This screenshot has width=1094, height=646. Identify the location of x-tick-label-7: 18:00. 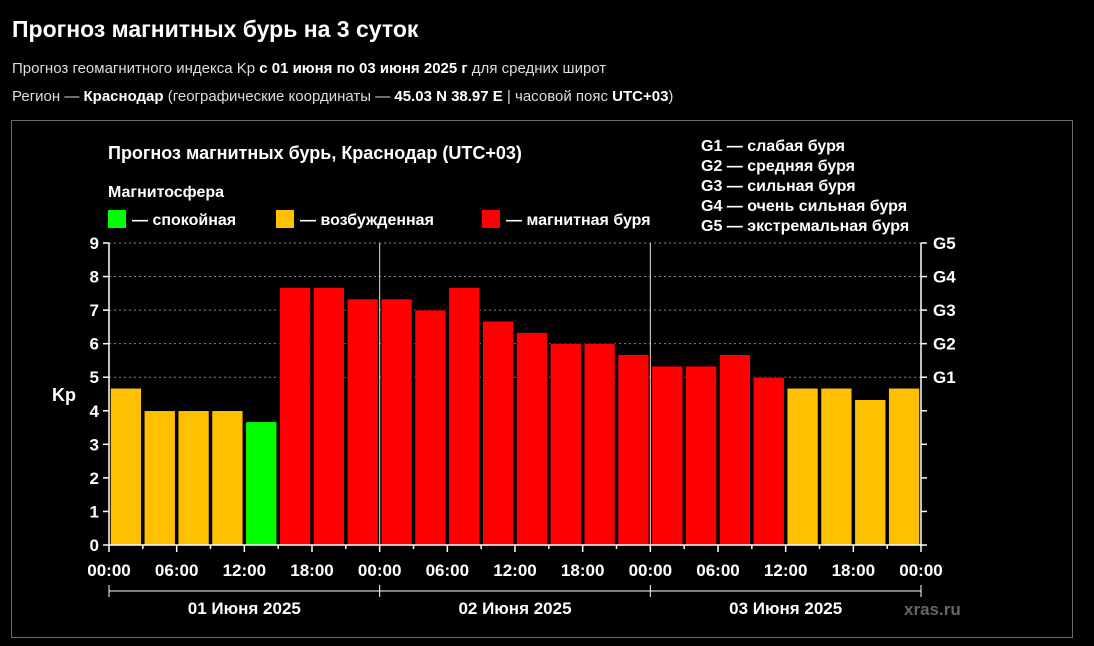
(582, 570).